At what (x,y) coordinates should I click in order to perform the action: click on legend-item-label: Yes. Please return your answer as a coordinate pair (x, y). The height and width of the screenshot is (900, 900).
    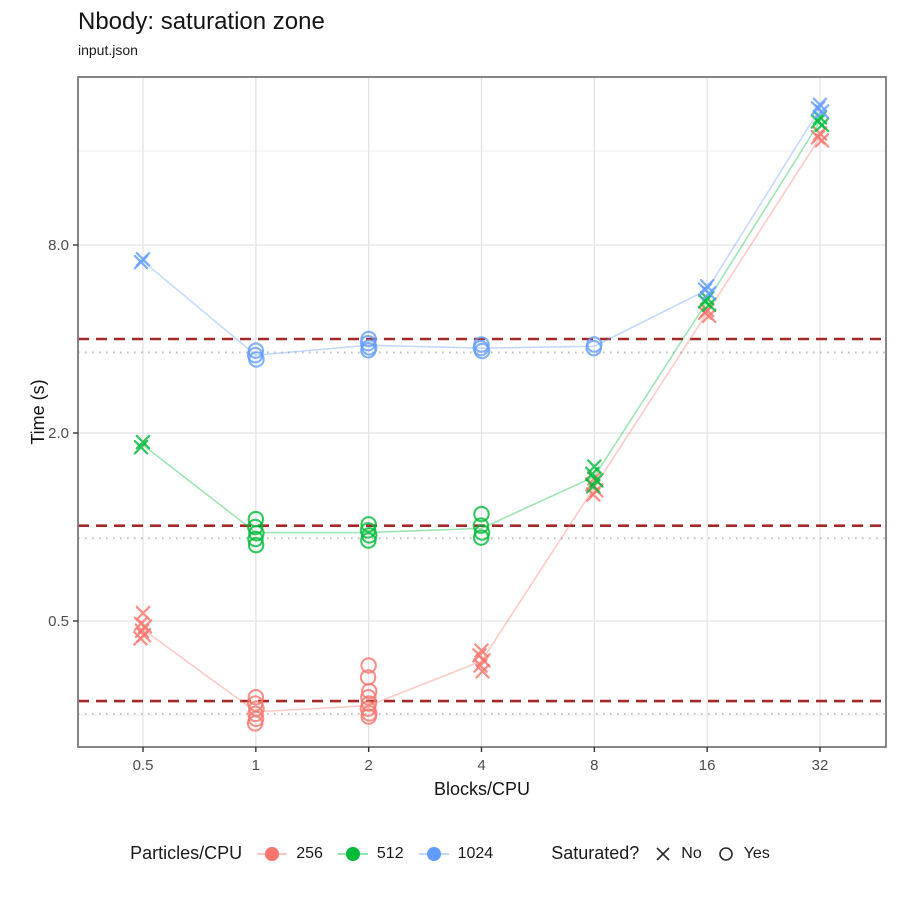
    Looking at the image, I should click on (756, 853).